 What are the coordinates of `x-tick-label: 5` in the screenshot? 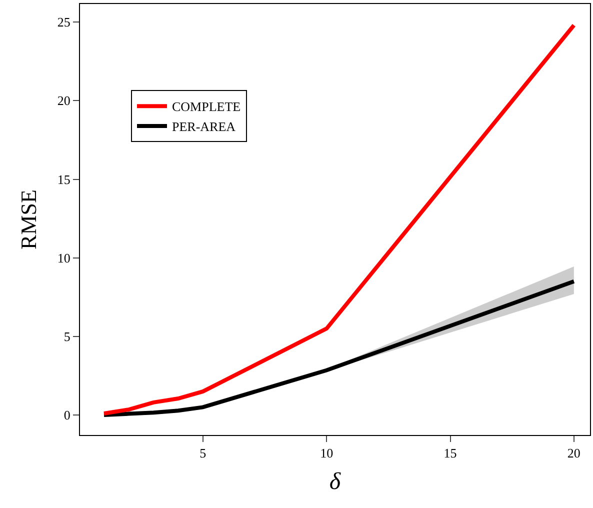 It's located at (203, 453).